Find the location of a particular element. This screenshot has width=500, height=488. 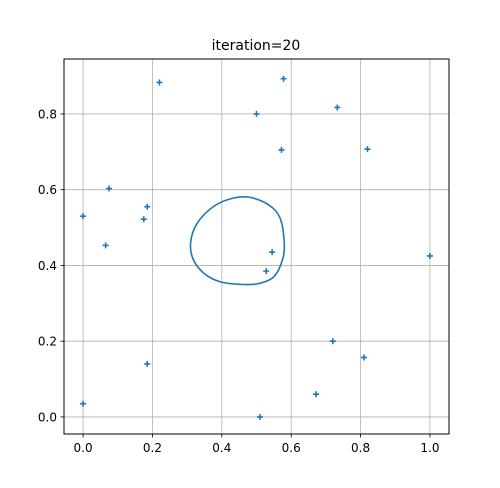

x-tick-label: 0.0 is located at coordinates (83, 448).